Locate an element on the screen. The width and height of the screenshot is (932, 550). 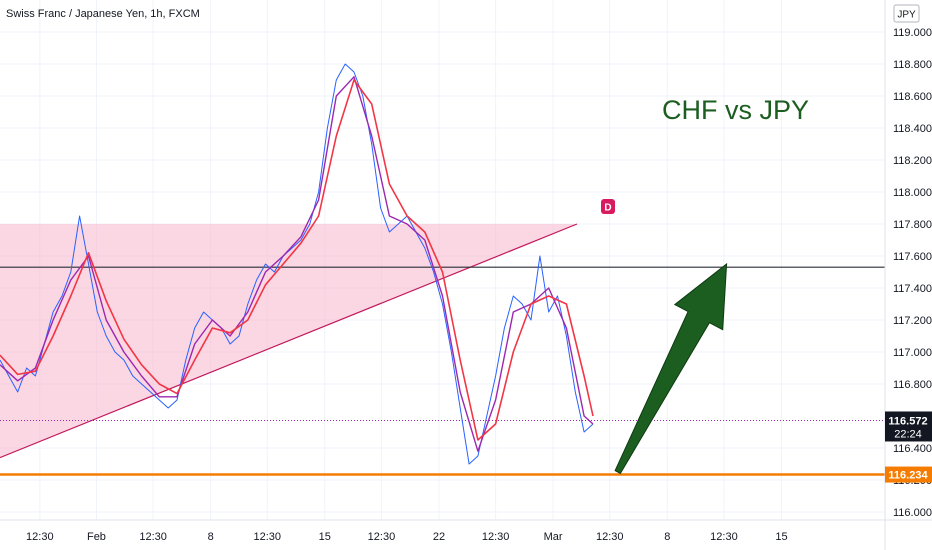
currency-badge: JPY is located at coordinates (906, 13).